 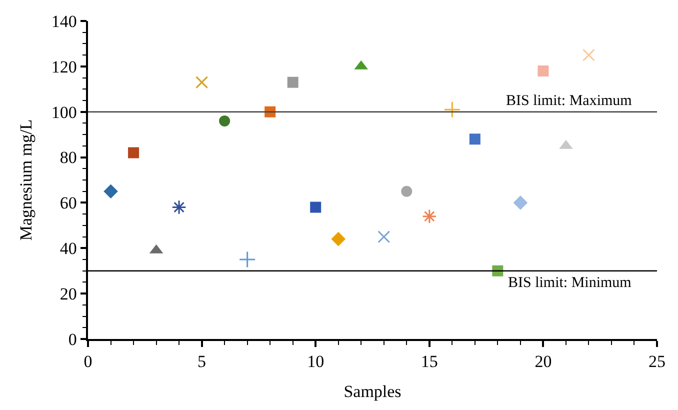 I want to click on y-tick-label: 60, so click(x=68, y=203).